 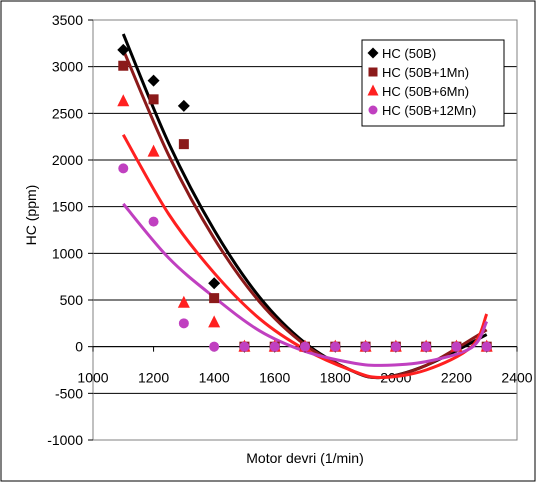 What do you see at coordinates (65, 440) in the screenshot?
I see `y-tick-label: -1000` at bounding box center [65, 440].